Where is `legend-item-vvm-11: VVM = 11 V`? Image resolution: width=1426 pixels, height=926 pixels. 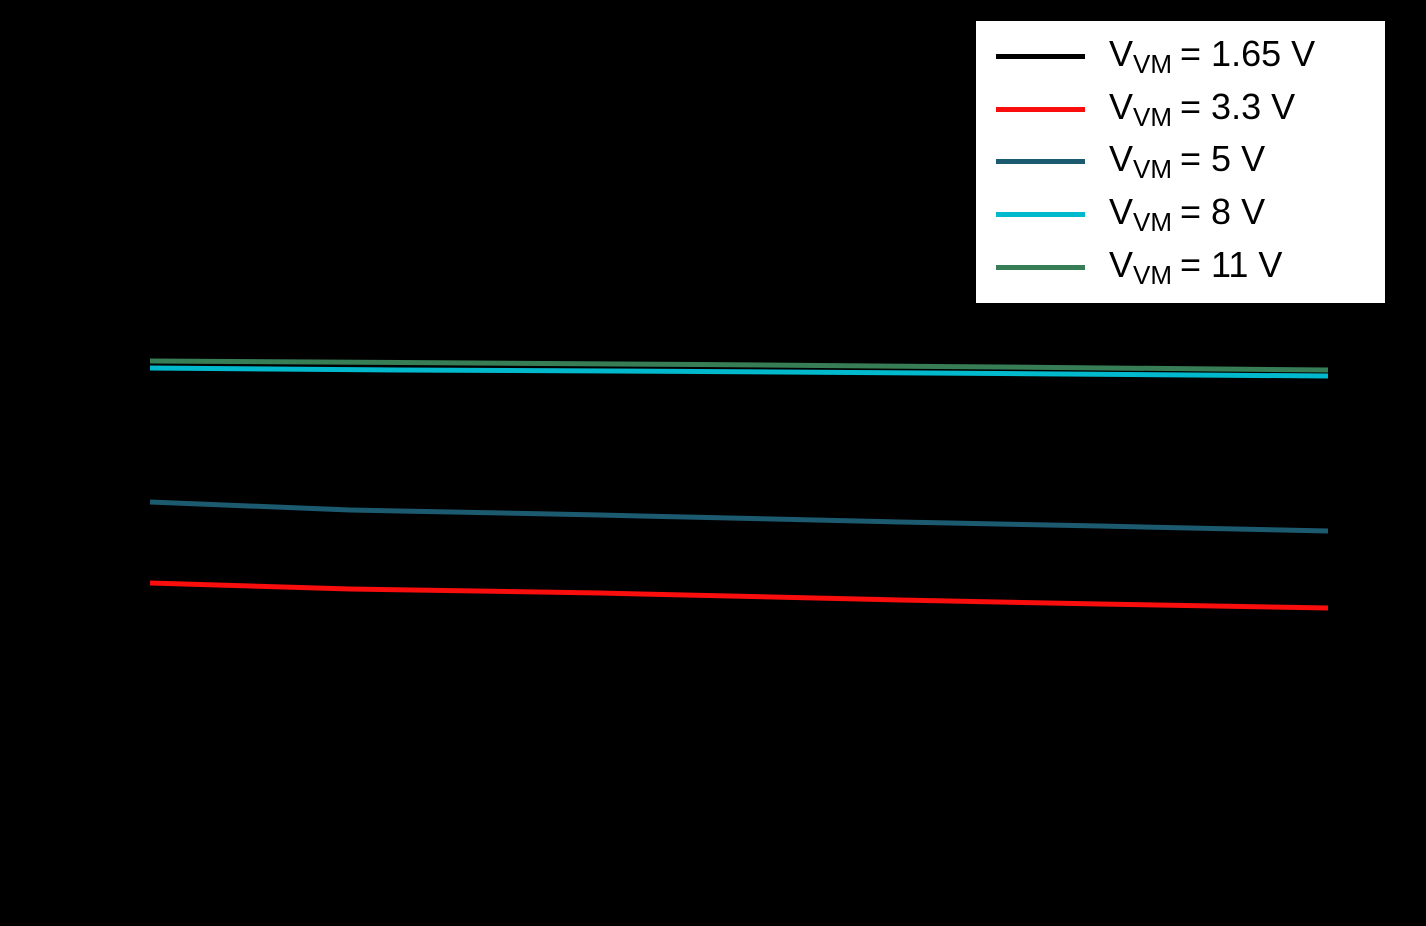 legend-item-vvm-11: VVM = 11 V is located at coordinates (1180, 267).